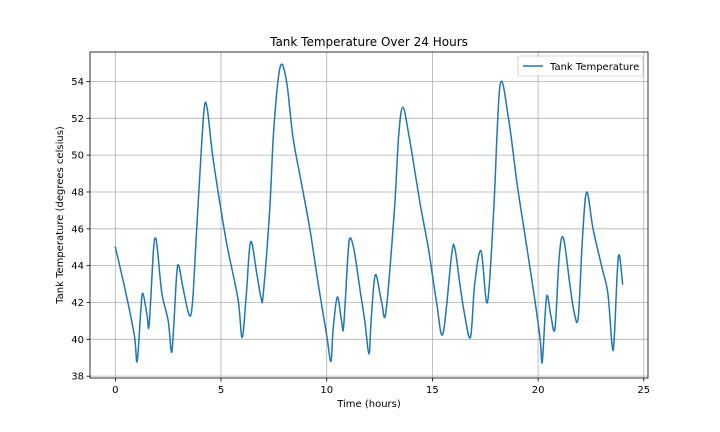 The image size is (720, 432). I want to click on y-tick-label: 50, so click(77, 156).